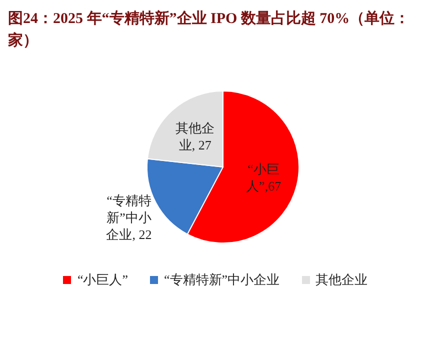  Describe the element at coordinates (129, 217) in the screenshot. I see `data-label: “专精特新”中小企业, 22` at that location.